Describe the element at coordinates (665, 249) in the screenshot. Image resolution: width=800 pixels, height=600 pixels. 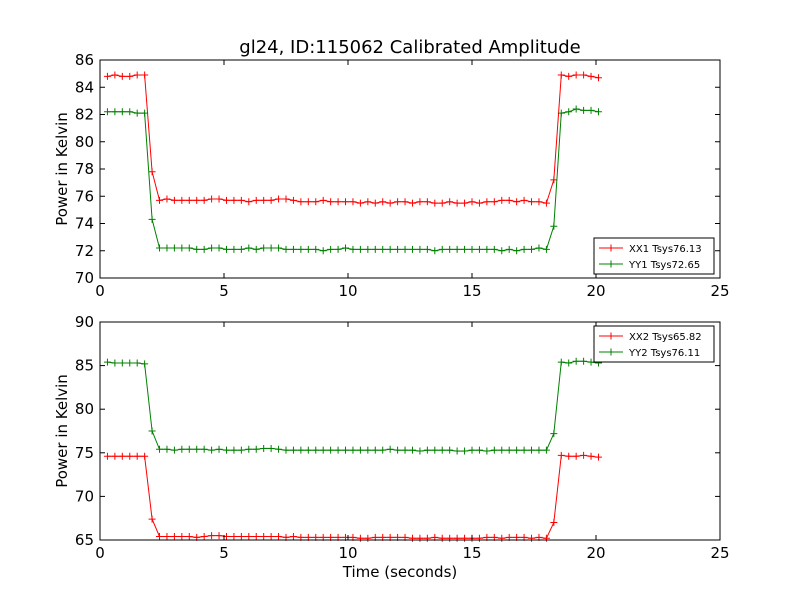
I see `legend-label: XX1 Tsys76.13` at that location.